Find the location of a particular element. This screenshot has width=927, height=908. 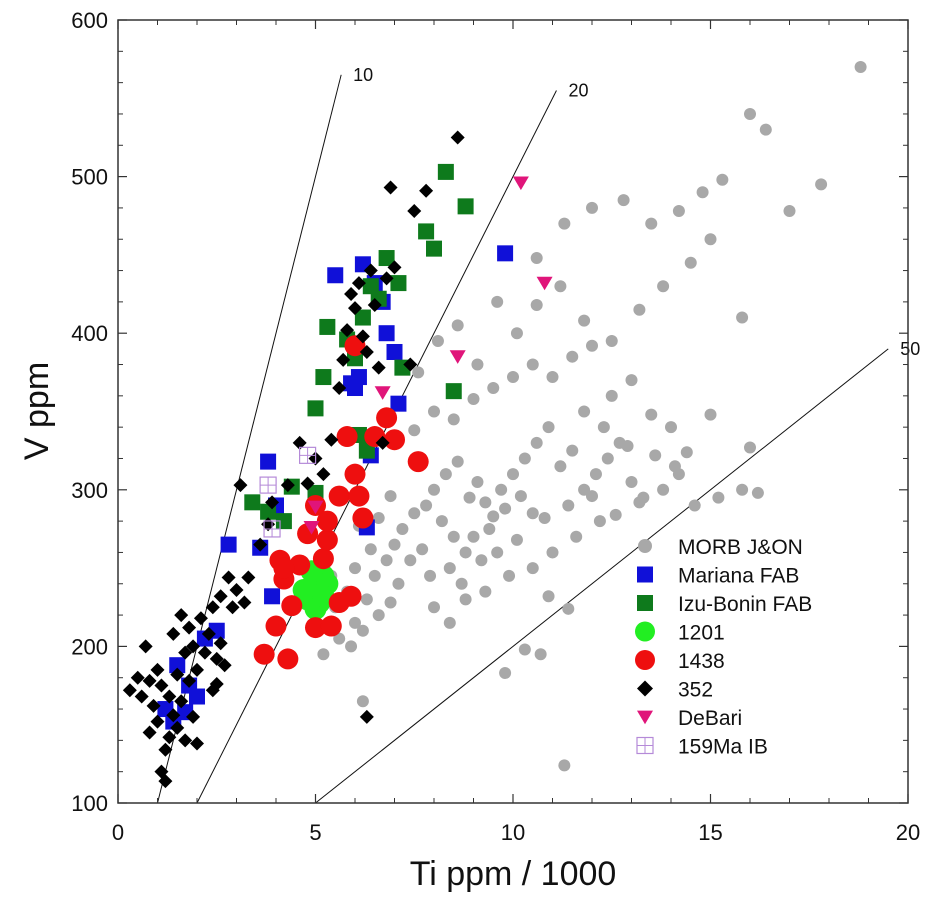

legend-label-4: 1438 is located at coordinates (701, 661).